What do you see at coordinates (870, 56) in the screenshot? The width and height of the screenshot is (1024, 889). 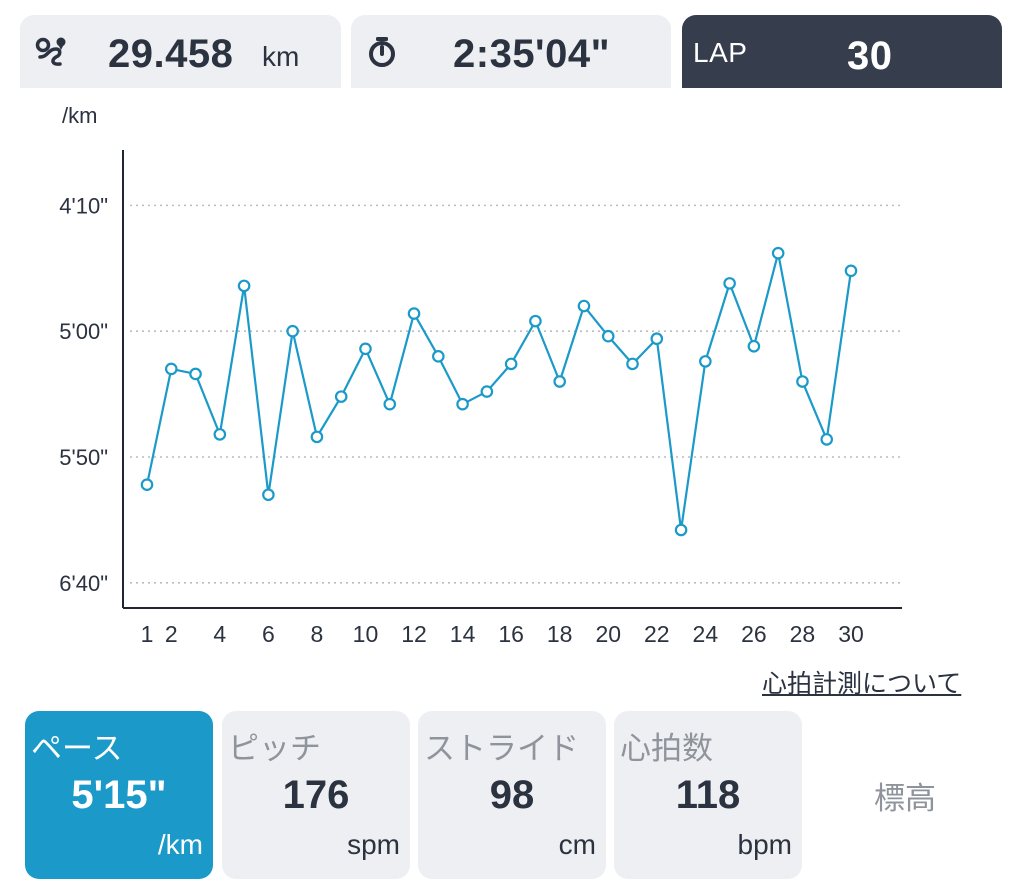 I see `lap-value: 30` at bounding box center [870, 56].